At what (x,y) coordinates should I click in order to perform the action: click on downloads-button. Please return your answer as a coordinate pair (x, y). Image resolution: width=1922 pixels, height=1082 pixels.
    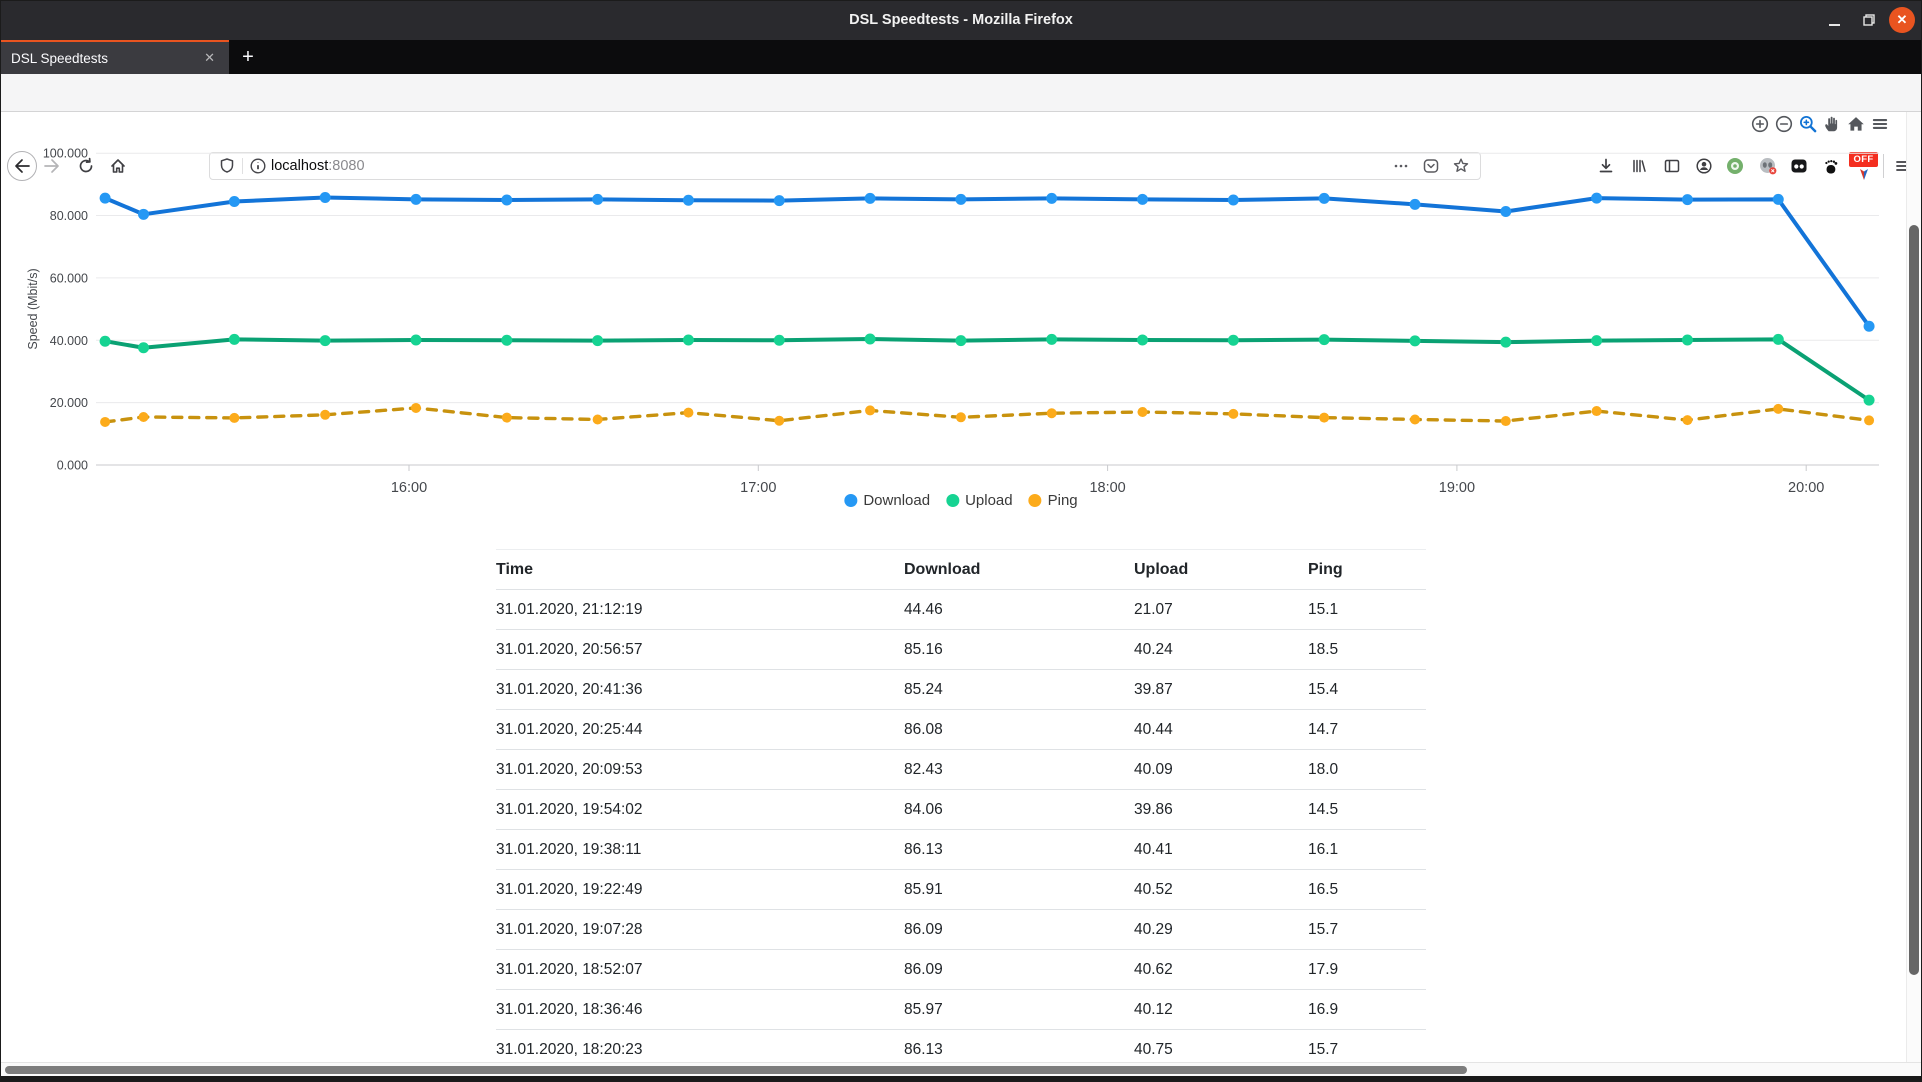
    Looking at the image, I should click on (1606, 166).